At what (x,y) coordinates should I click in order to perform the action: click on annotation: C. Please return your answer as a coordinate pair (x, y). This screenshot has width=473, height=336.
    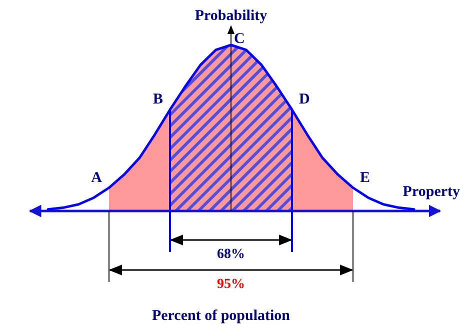
    Looking at the image, I should click on (239, 39).